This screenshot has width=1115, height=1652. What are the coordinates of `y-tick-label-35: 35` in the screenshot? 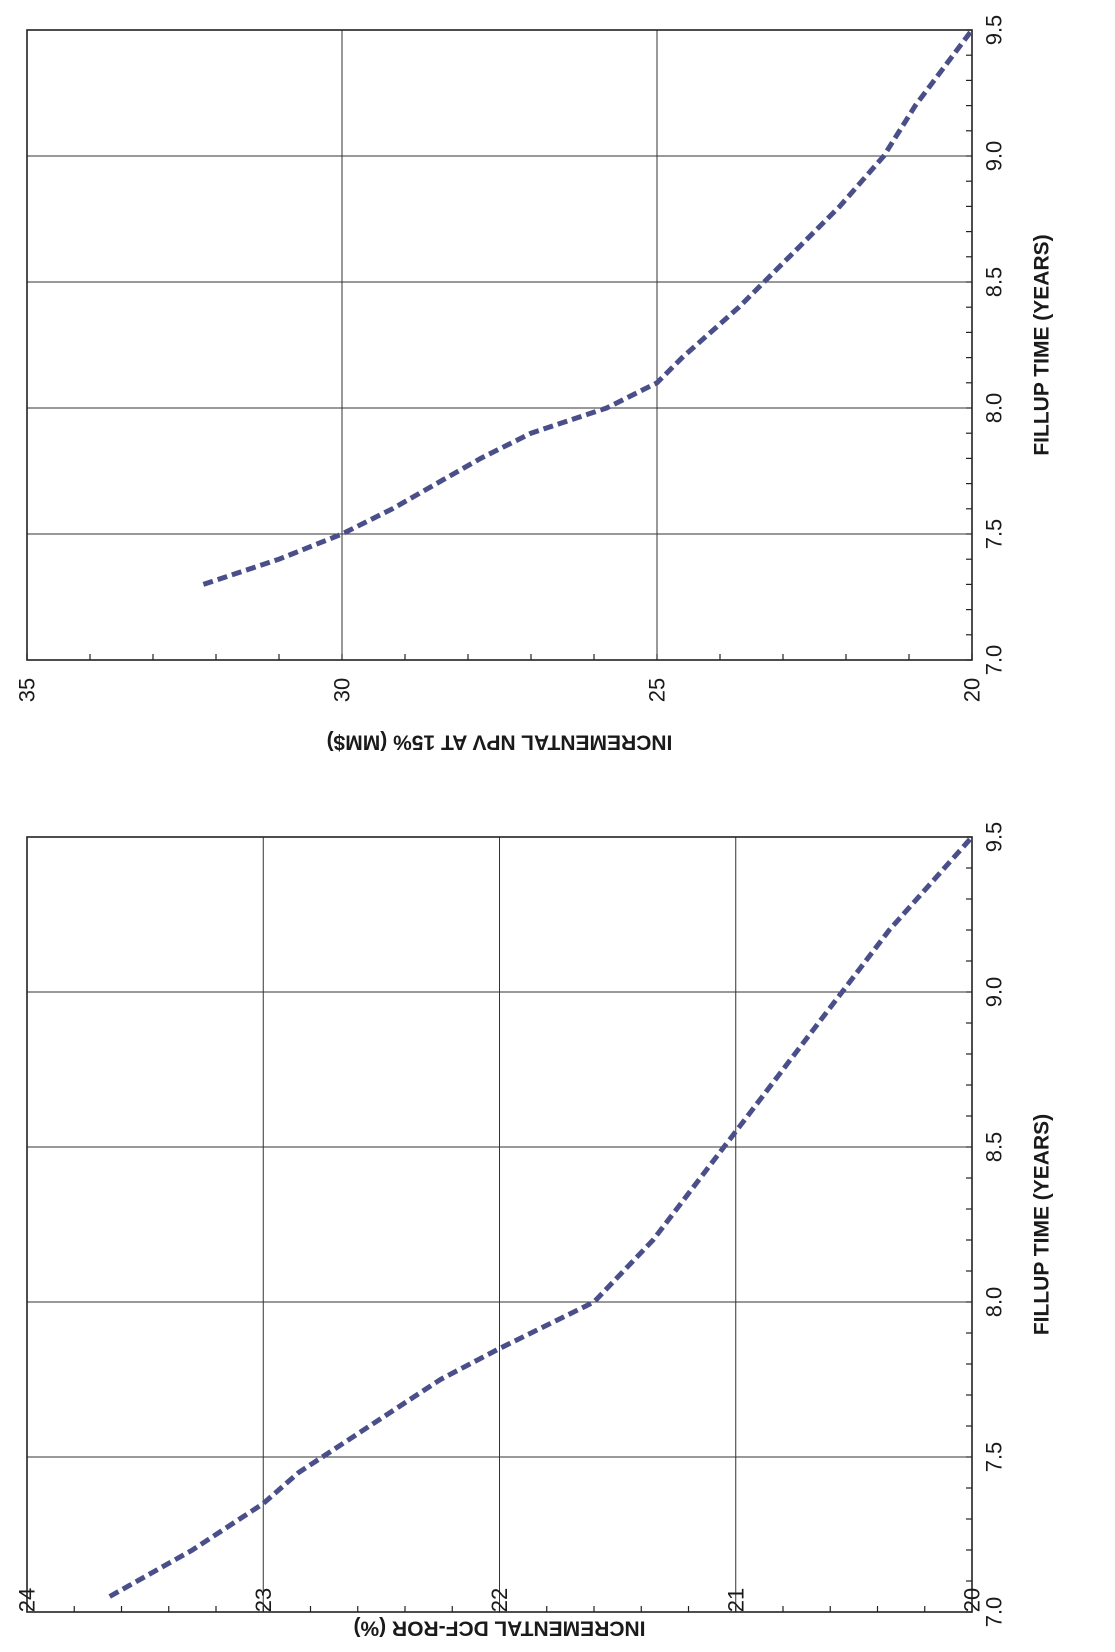 It's located at (27, 690).